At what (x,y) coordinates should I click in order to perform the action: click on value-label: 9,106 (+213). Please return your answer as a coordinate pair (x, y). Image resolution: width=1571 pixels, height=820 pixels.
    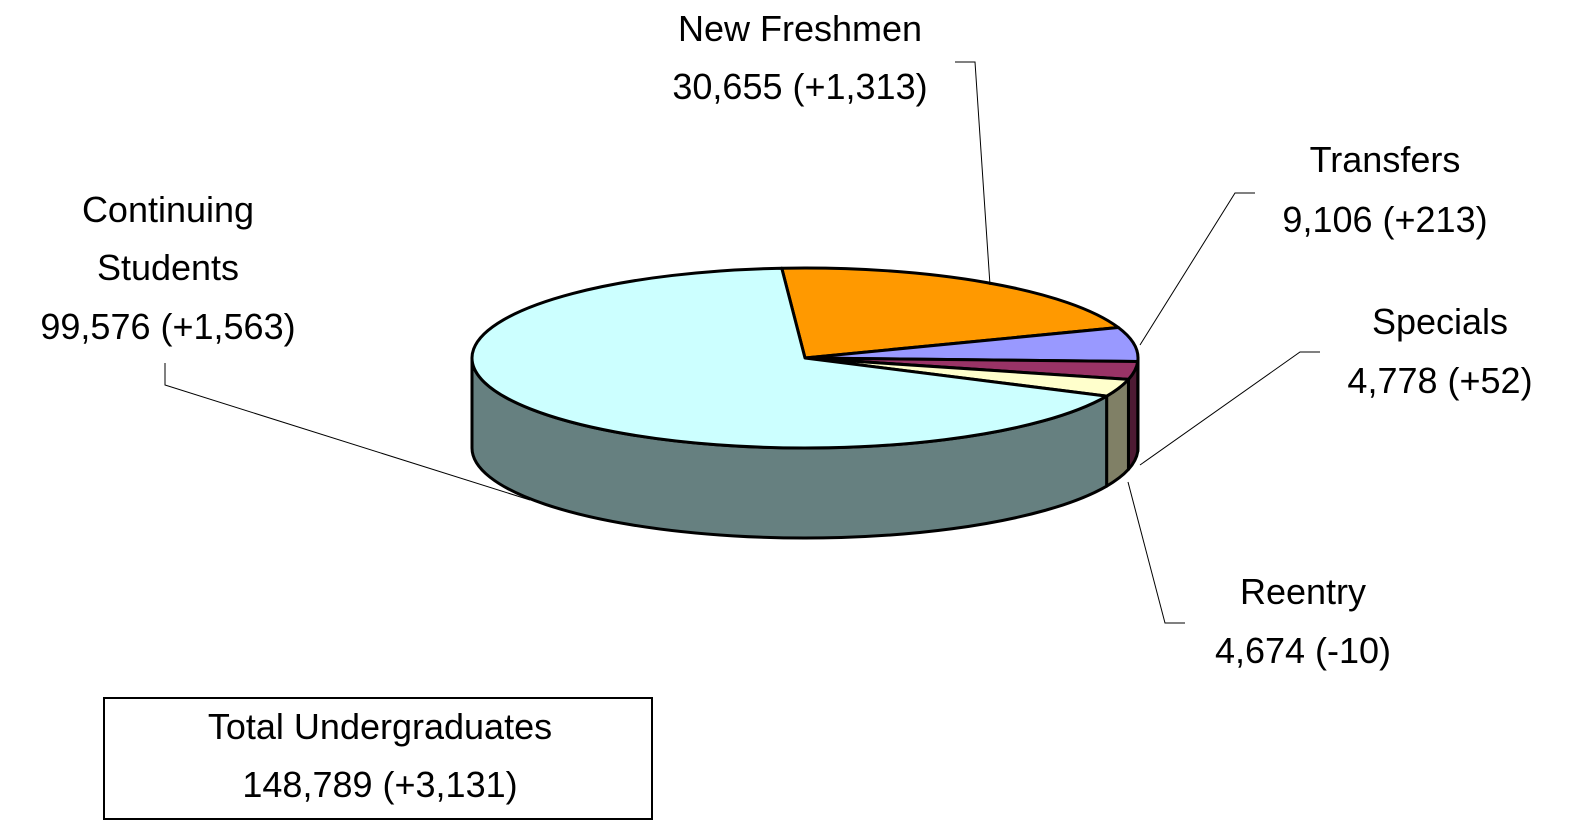
    Looking at the image, I should click on (1385, 219).